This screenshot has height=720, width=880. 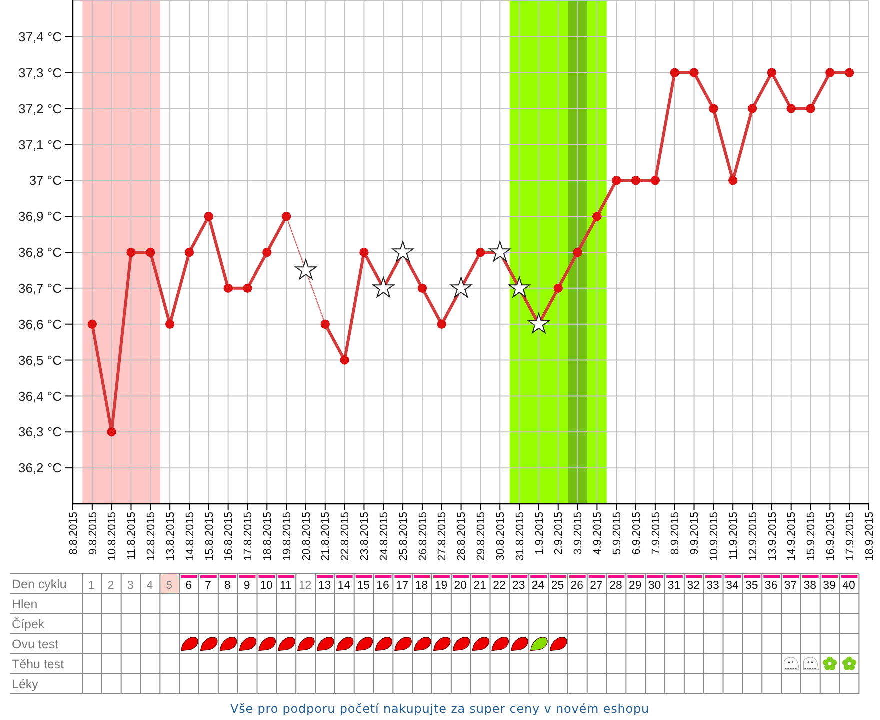 I want to click on x-axis-title: Den cyklu, so click(x=39, y=584).